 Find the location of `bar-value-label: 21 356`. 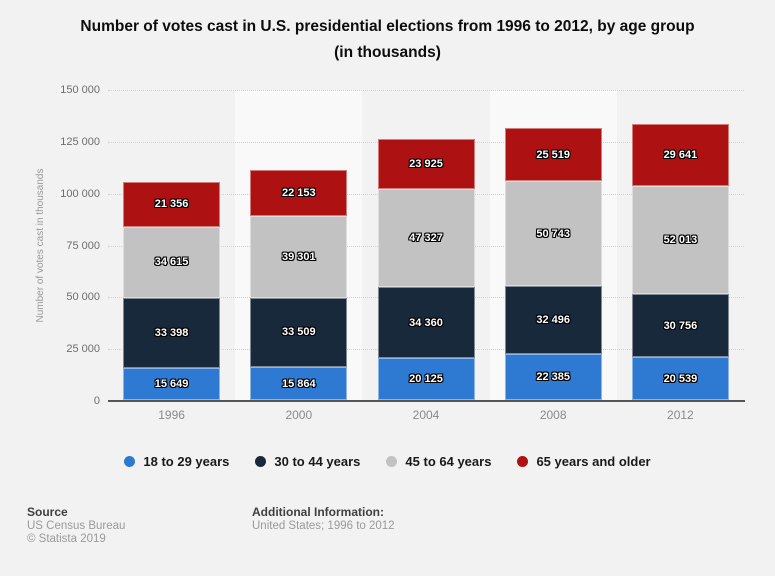

bar-value-label: 21 356 is located at coordinates (171, 204).